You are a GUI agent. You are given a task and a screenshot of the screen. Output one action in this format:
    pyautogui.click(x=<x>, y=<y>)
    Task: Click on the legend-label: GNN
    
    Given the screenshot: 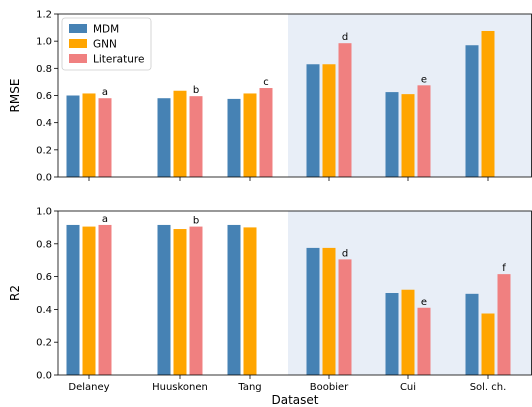 What is the action you would take?
    pyautogui.click(x=105, y=45)
    